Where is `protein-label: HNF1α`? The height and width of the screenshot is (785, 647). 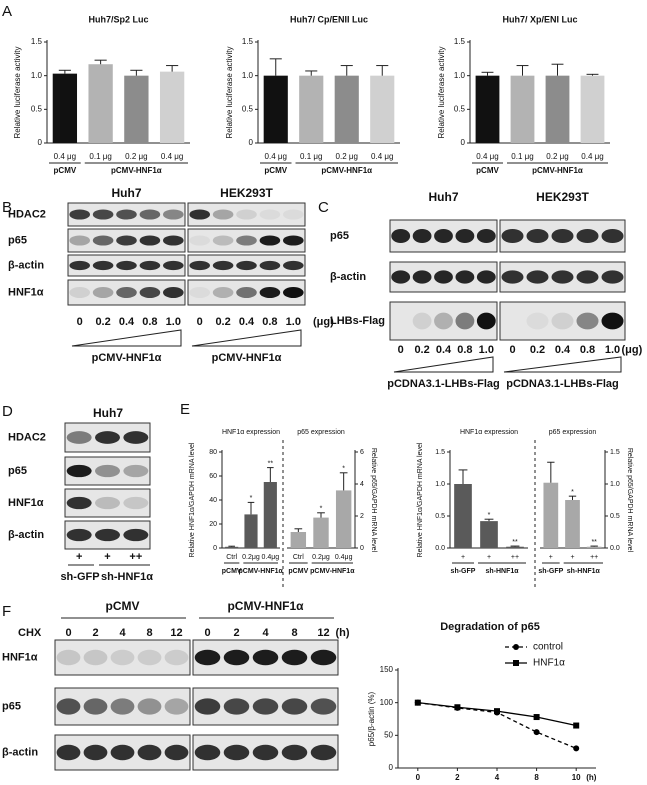 protein-label: HNF1α is located at coordinates (26, 292).